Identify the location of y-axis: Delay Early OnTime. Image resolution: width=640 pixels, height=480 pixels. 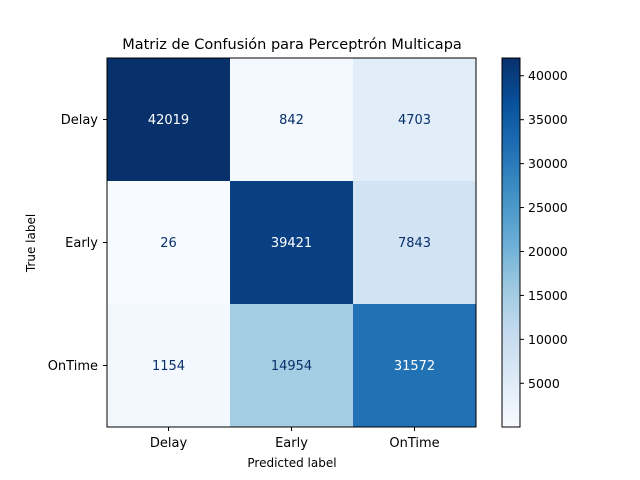
(77, 243).